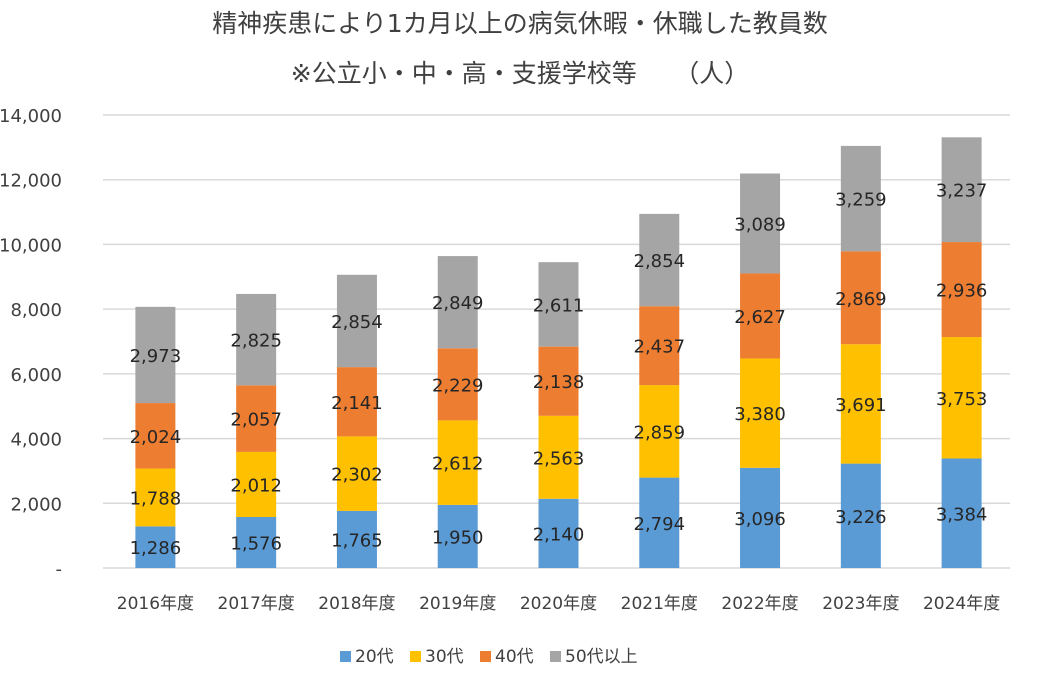 The width and height of the screenshot is (1040, 681). I want to click on data-label: 1,765, so click(357, 540).